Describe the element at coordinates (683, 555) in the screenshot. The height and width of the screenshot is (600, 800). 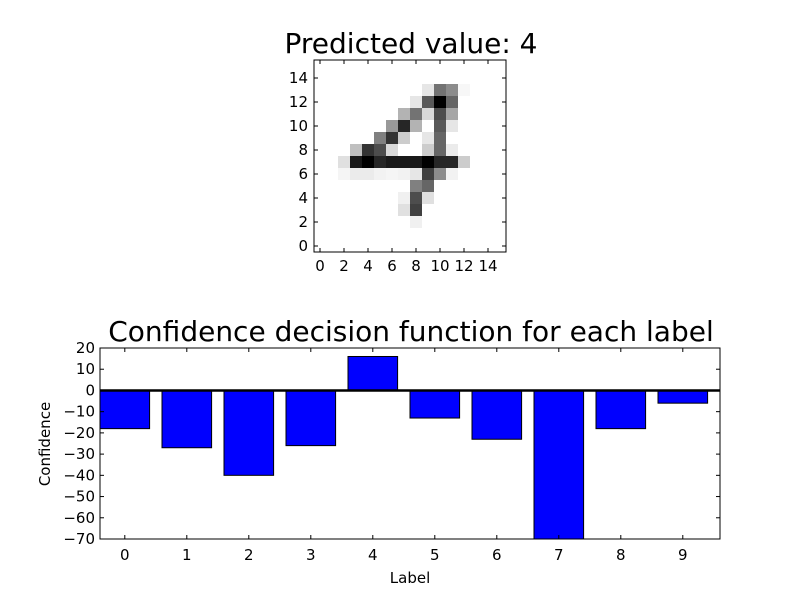
I see `bar-x-tick-label: 9` at that location.